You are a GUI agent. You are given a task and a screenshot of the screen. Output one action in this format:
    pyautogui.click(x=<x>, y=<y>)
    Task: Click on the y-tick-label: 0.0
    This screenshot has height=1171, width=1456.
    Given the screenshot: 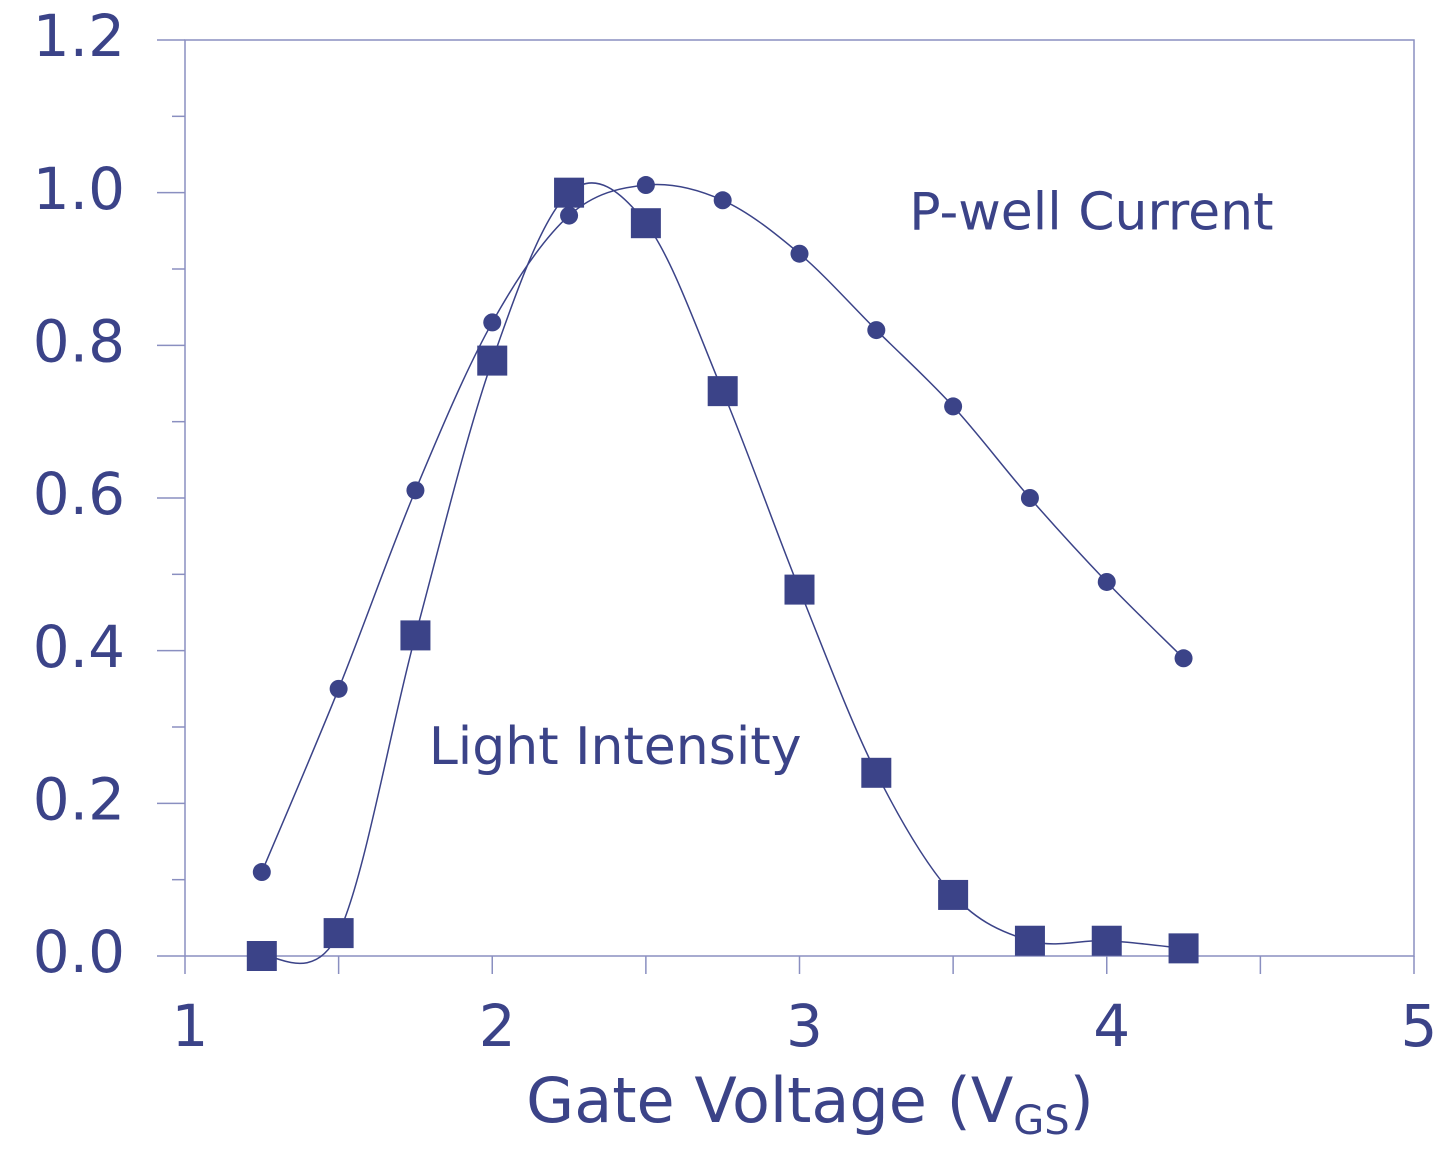 What is the action you would take?
    pyautogui.click(x=79, y=952)
    